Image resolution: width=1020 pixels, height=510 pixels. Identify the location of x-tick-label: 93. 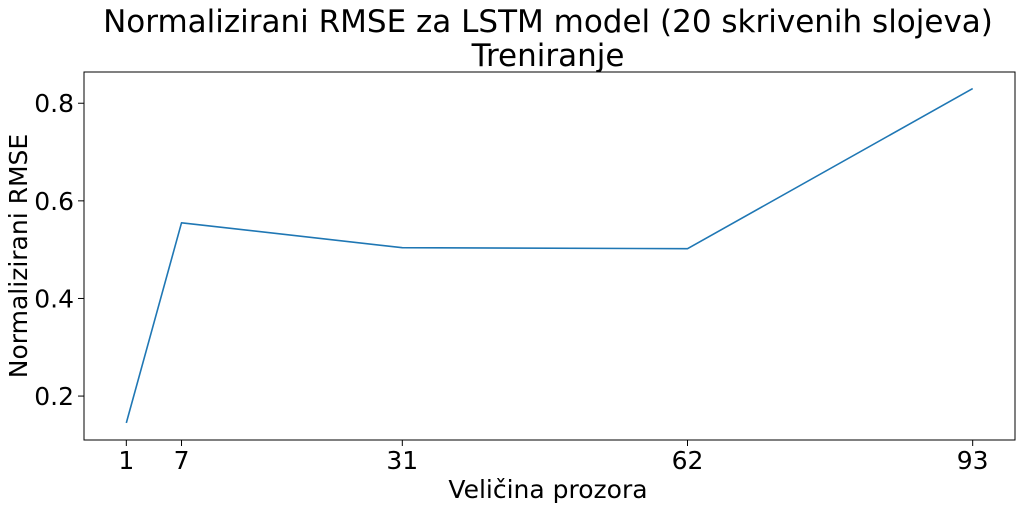
(973, 460).